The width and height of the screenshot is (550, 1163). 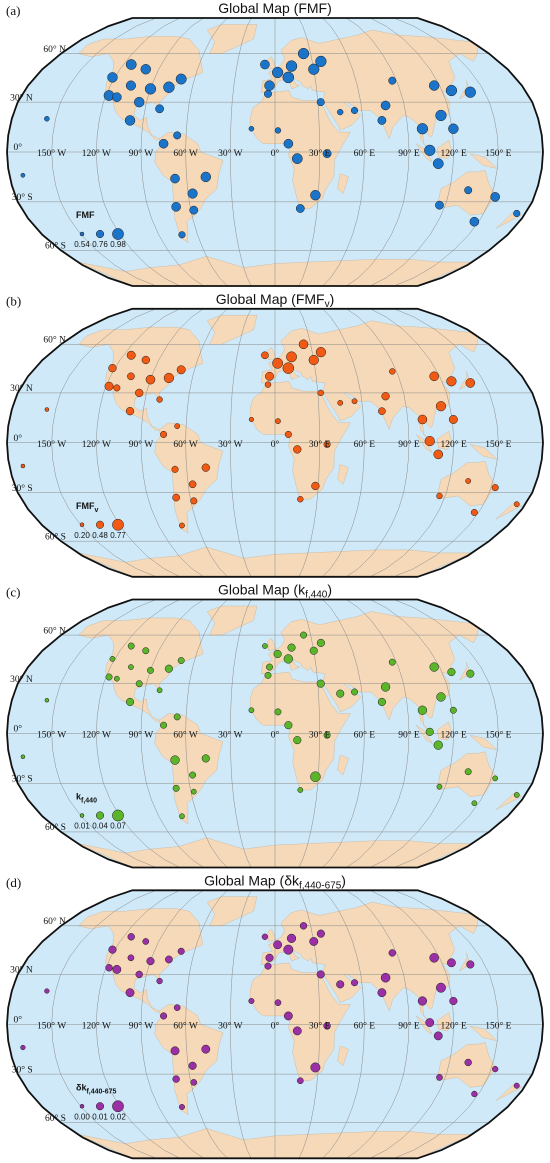 I want to click on legend-label: 0.20, so click(x=82, y=535).